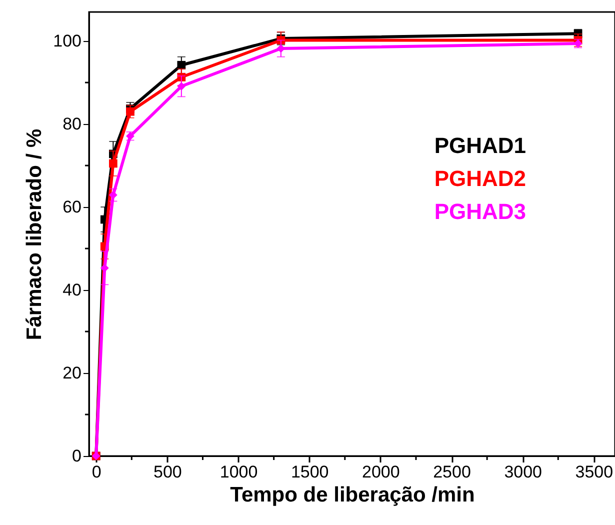 The width and height of the screenshot is (615, 525). I want to click on y-tick-label: 100, so click(67, 41).